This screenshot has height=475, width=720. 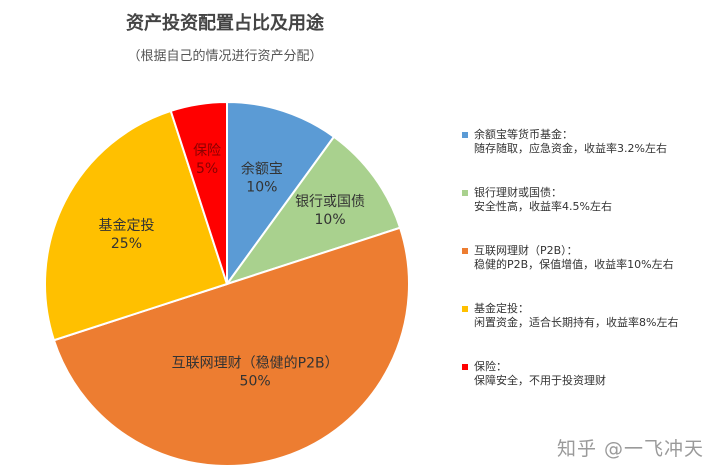 I want to click on slice-label: 互联网理财（稳健的P2B）, so click(x=255, y=364).